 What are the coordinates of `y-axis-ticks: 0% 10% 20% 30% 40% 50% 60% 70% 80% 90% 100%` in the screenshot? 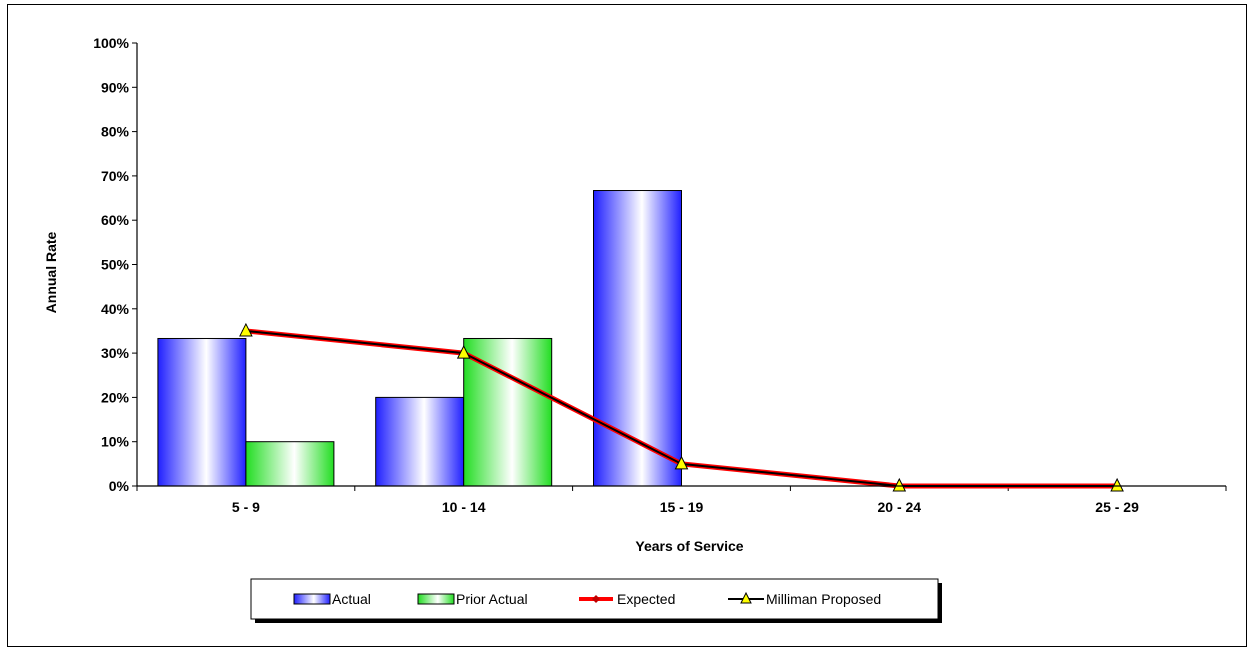 It's located at (115, 264).